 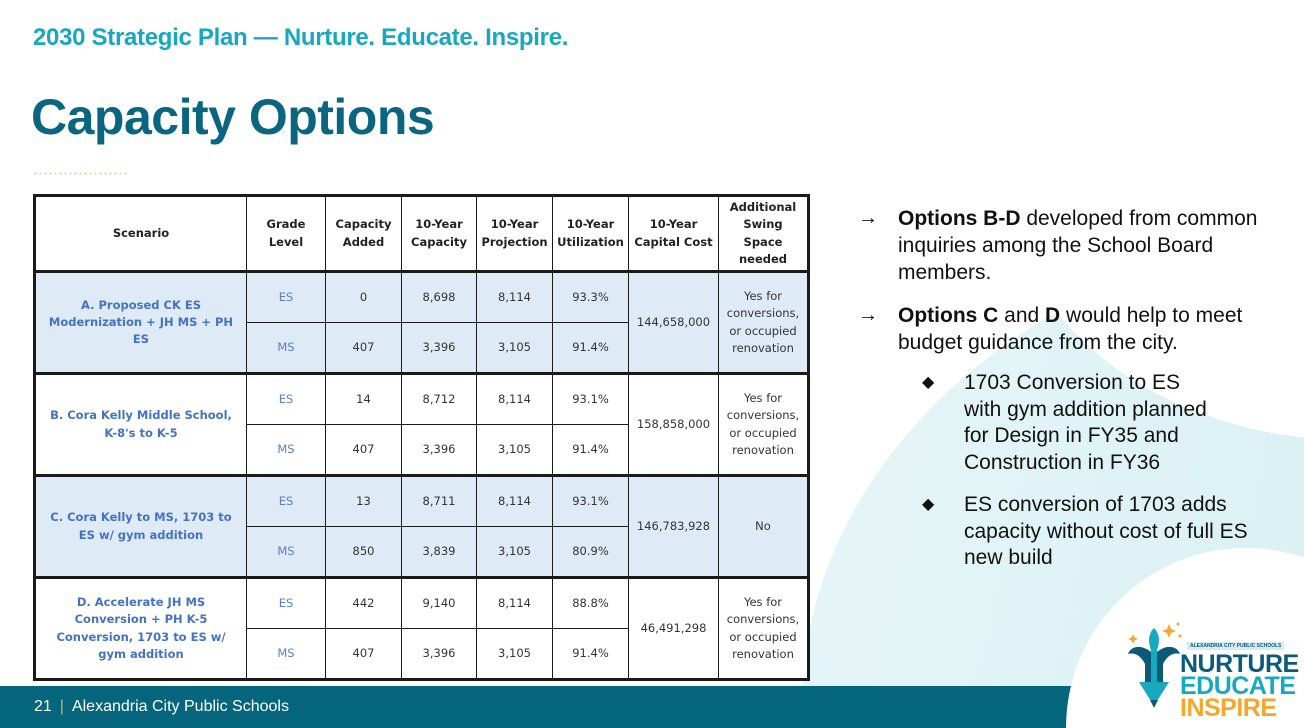 What do you see at coordinates (1236, 646) in the screenshot?
I see `logo-tagline: ALEXANDRIA CITY PUBLIC SCHOOLS` at bounding box center [1236, 646].